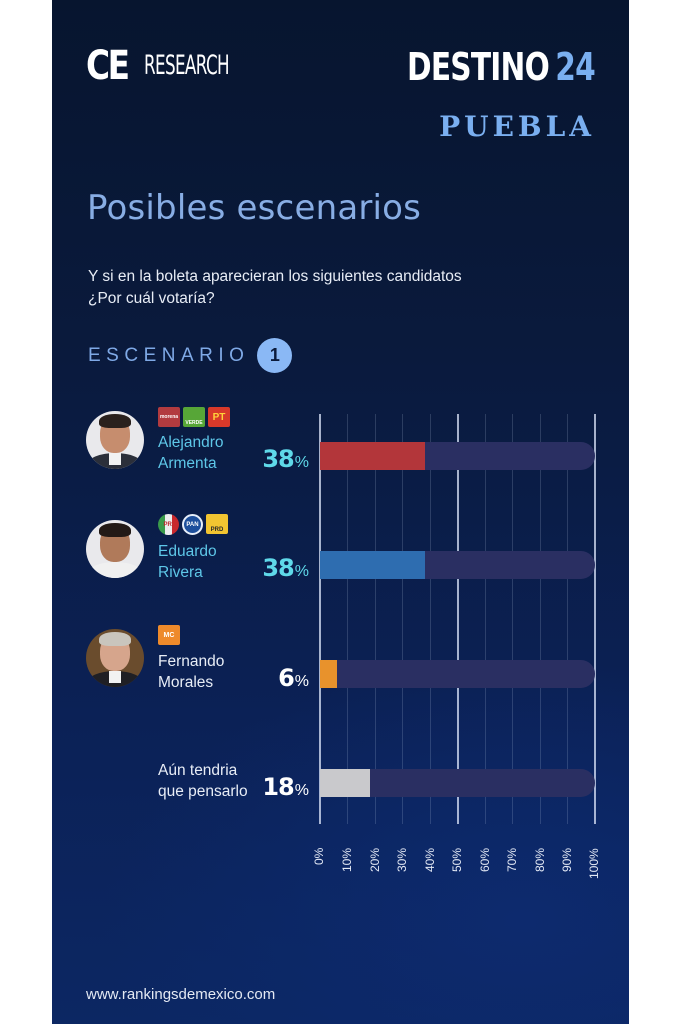 The image size is (685, 1024). Describe the element at coordinates (372, 565) in the screenshot. I see `bar-rivera` at that location.